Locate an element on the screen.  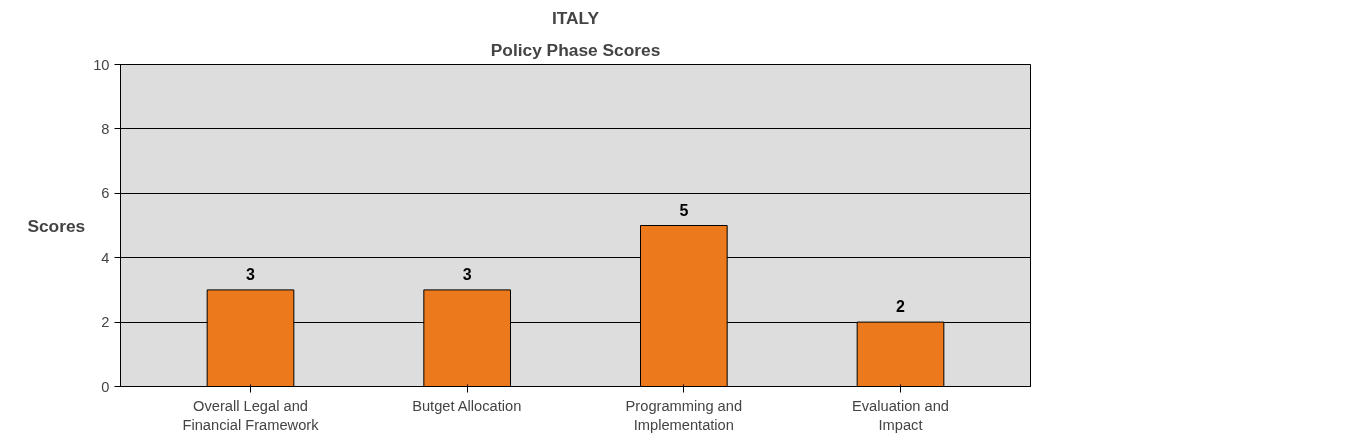
y-tick-label: 6 is located at coordinates (105, 193).